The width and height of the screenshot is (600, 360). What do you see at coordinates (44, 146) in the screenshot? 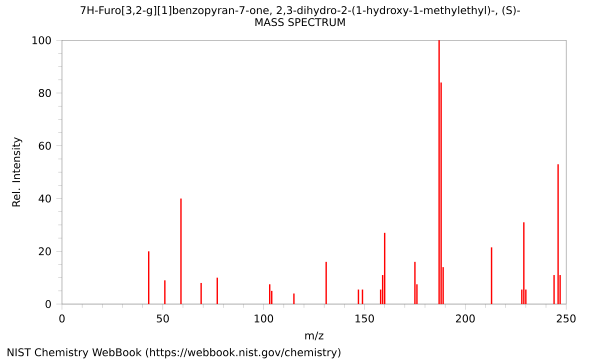
I see `y-tick-label: 60` at bounding box center [44, 146].